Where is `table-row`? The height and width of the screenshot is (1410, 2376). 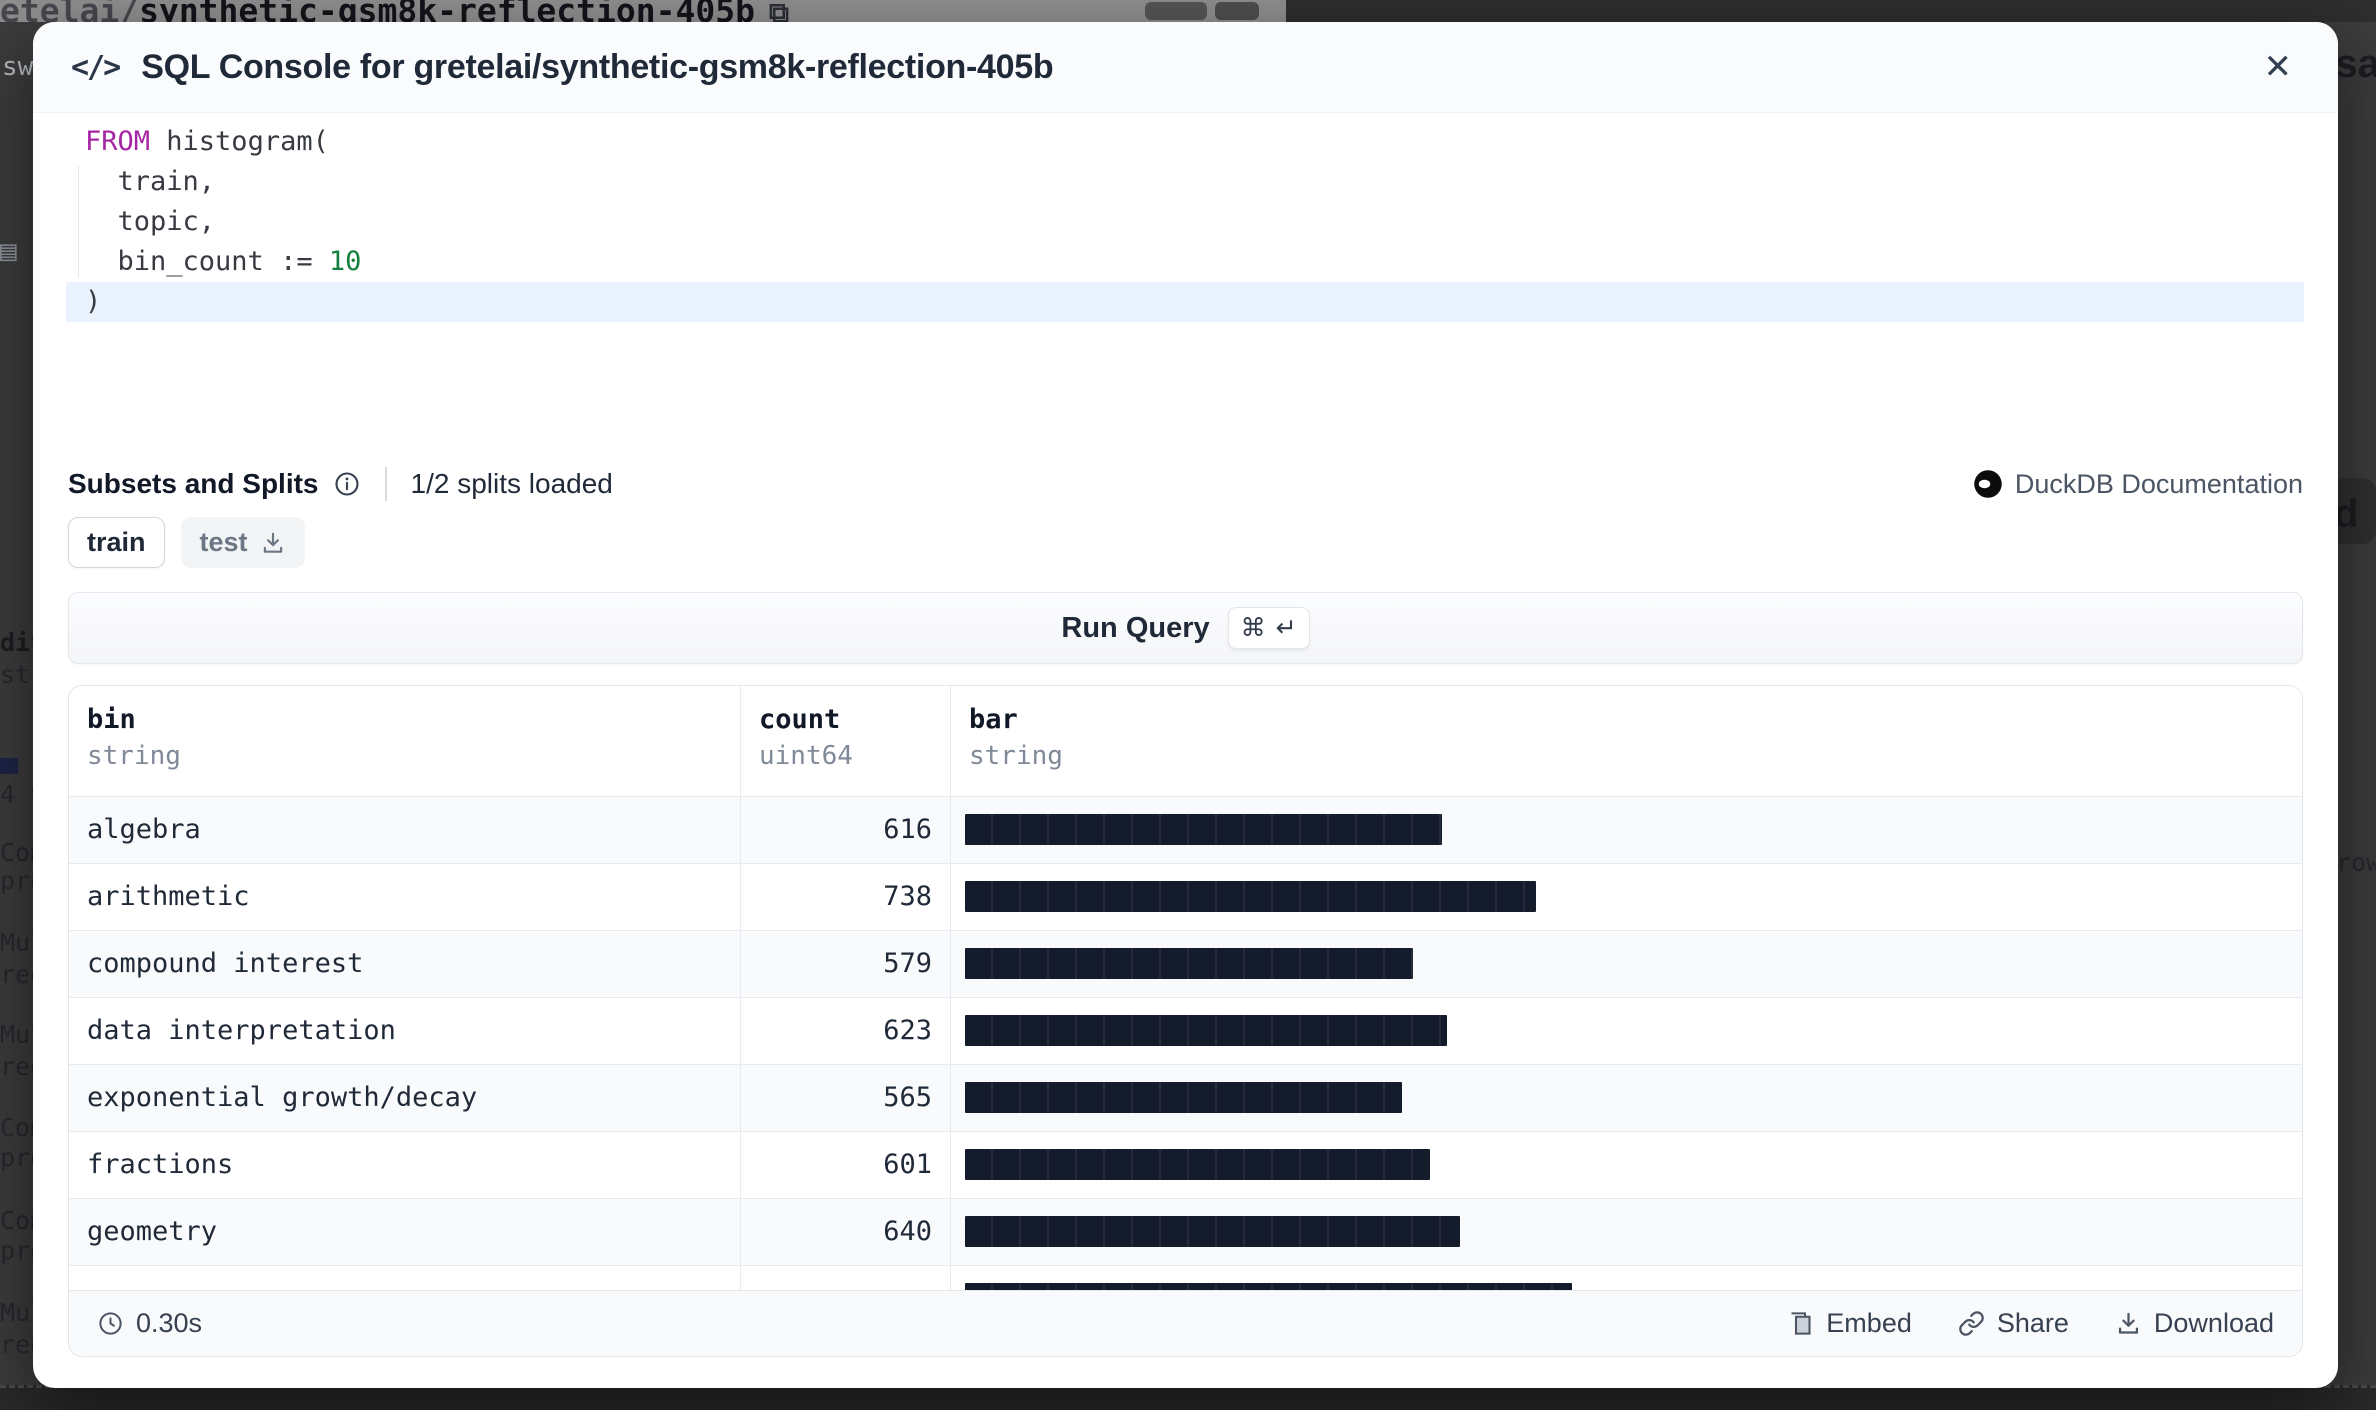
table-row is located at coordinates (1185, 1278).